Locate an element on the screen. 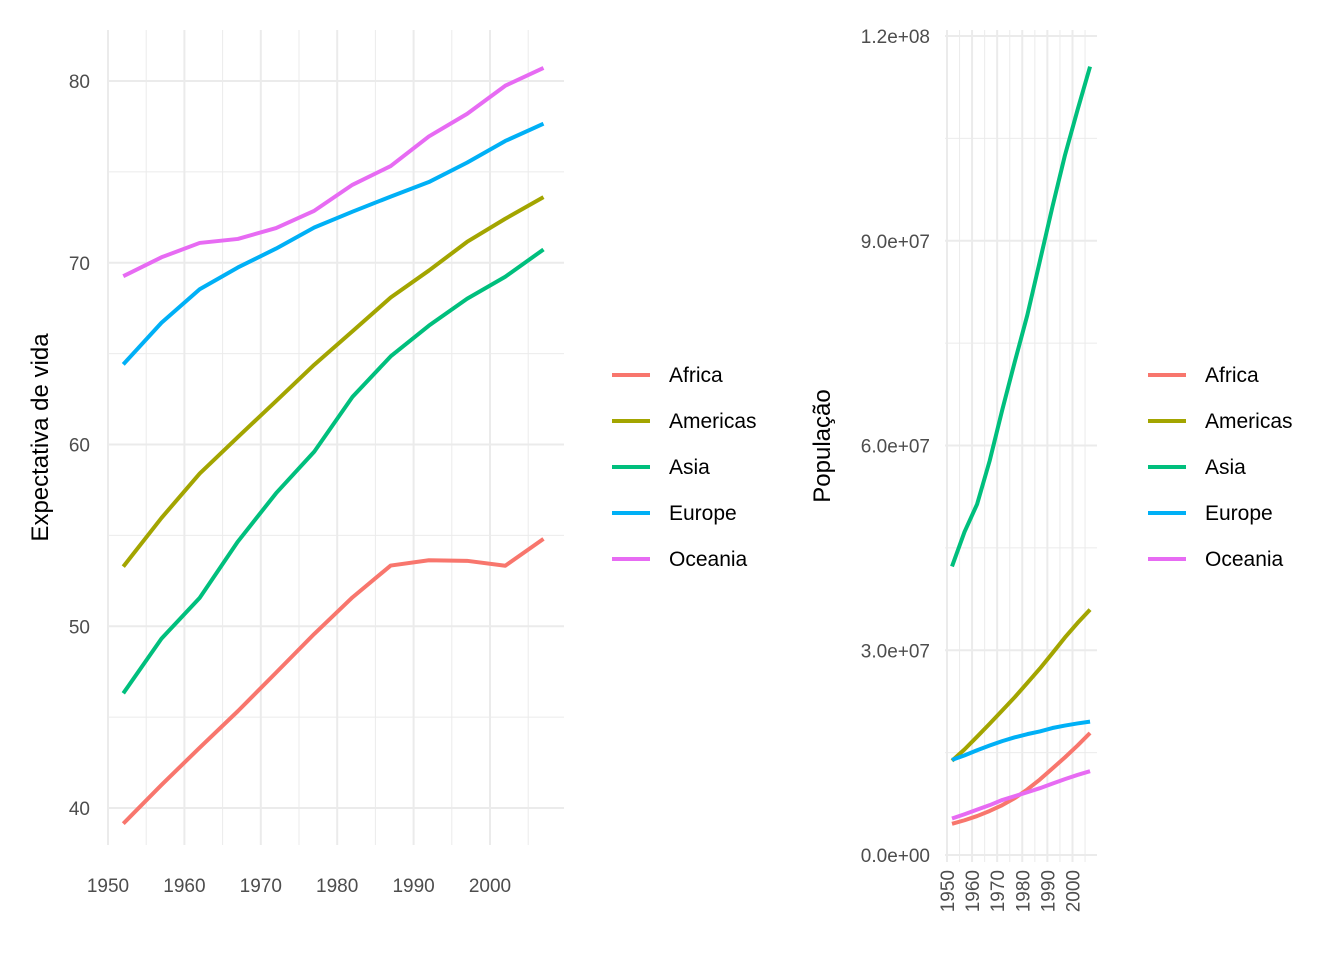 This screenshot has width=1344, height=965. y-axis-title: População is located at coordinates (822, 445).